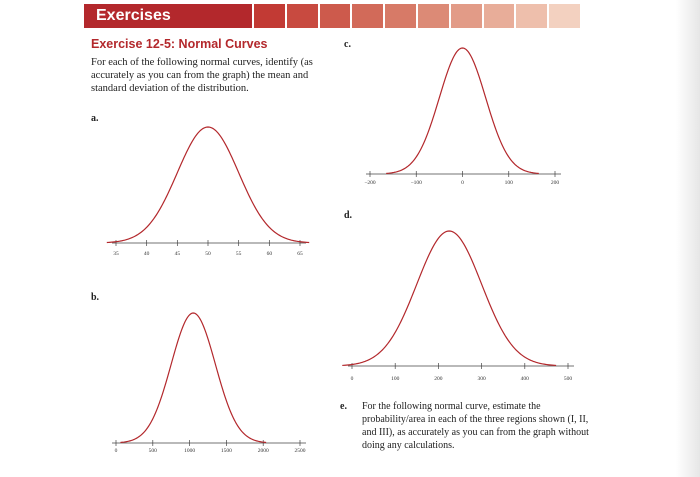  I want to click on part-d-label: d., so click(348, 215).